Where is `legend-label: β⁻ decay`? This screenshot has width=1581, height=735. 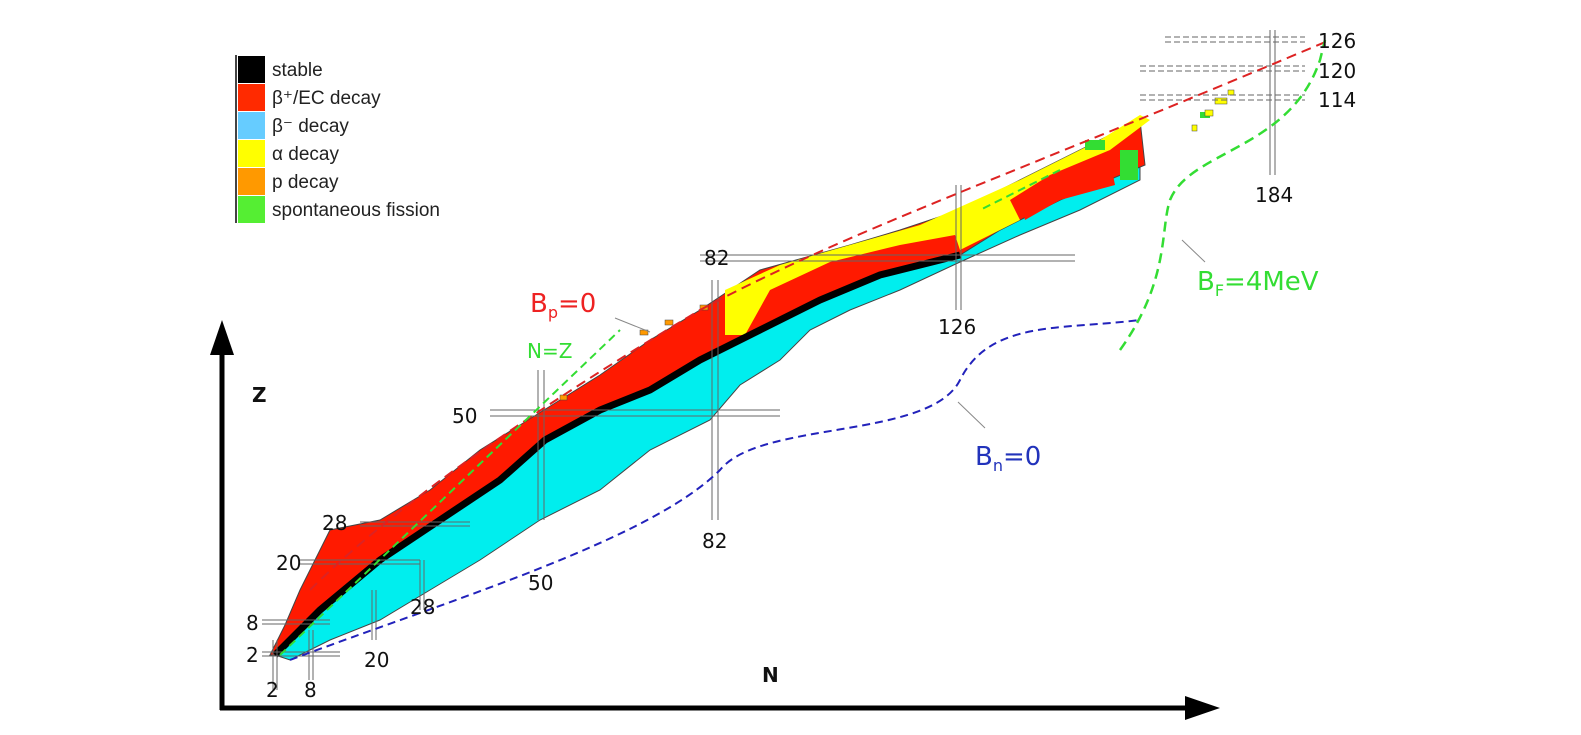
legend-label: β⁻ decay is located at coordinates (310, 126).